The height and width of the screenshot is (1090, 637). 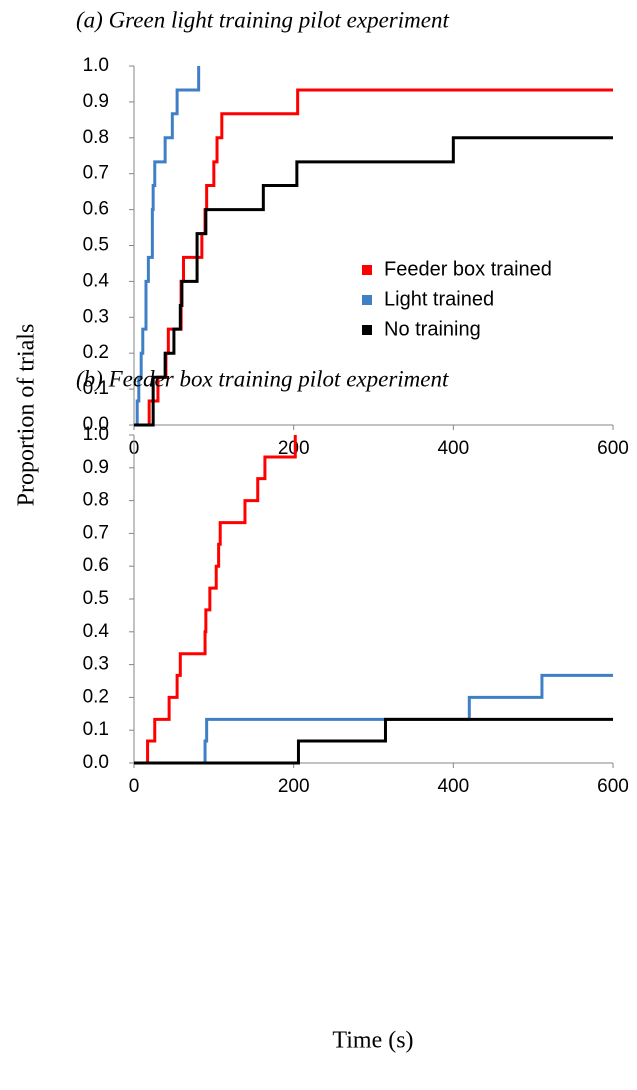 I want to click on y-axis-label: Proportion of trials, so click(x=27, y=415).